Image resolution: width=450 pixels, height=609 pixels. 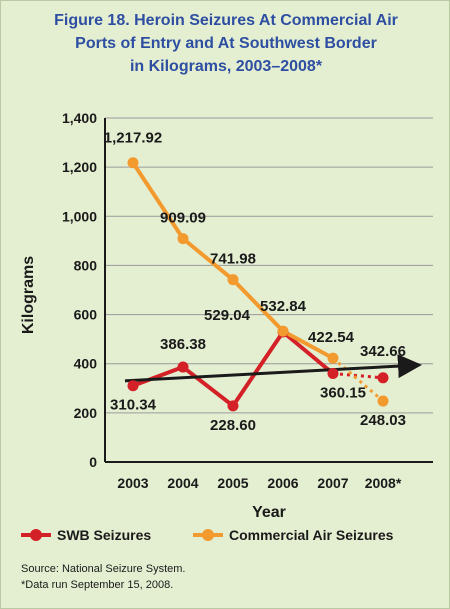 What do you see at coordinates (86, 413) in the screenshot?
I see `y-tick-label: 200` at bounding box center [86, 413].